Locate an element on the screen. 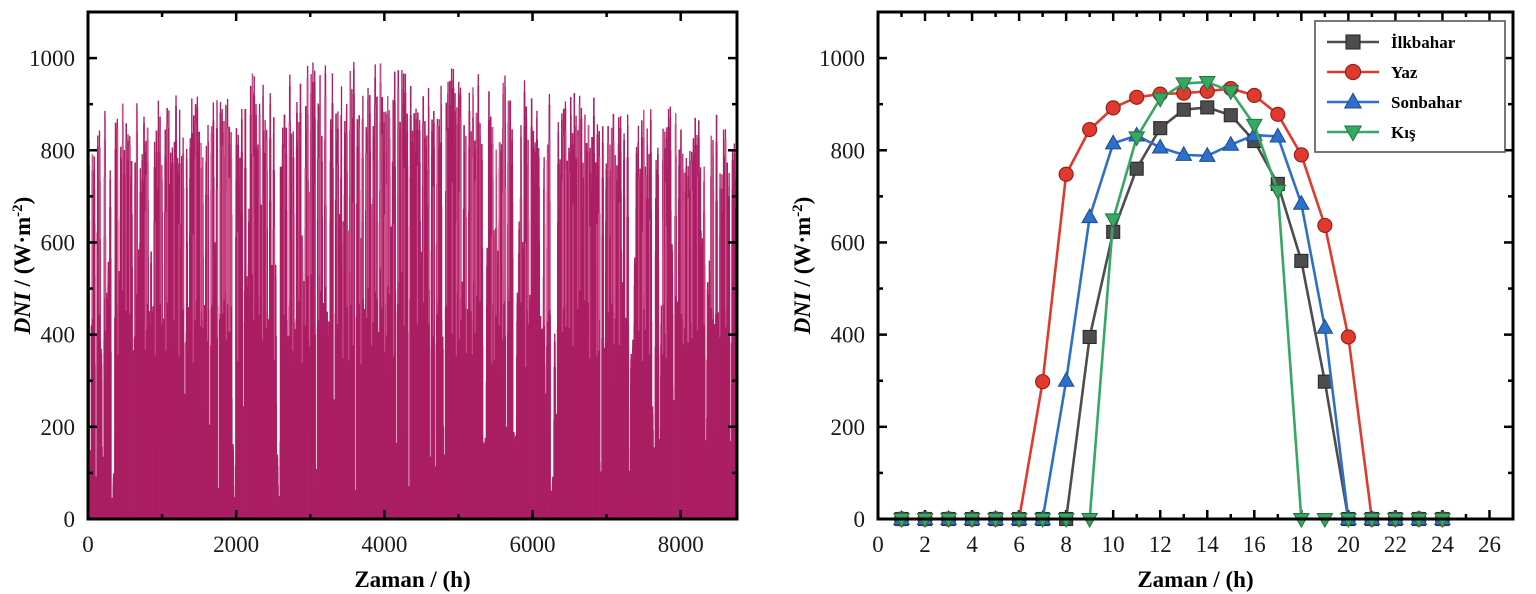 The height and width of the screenshot is (594, 1536). legend-entry-label: İlkbahar is located at coordinates (1423, 42).